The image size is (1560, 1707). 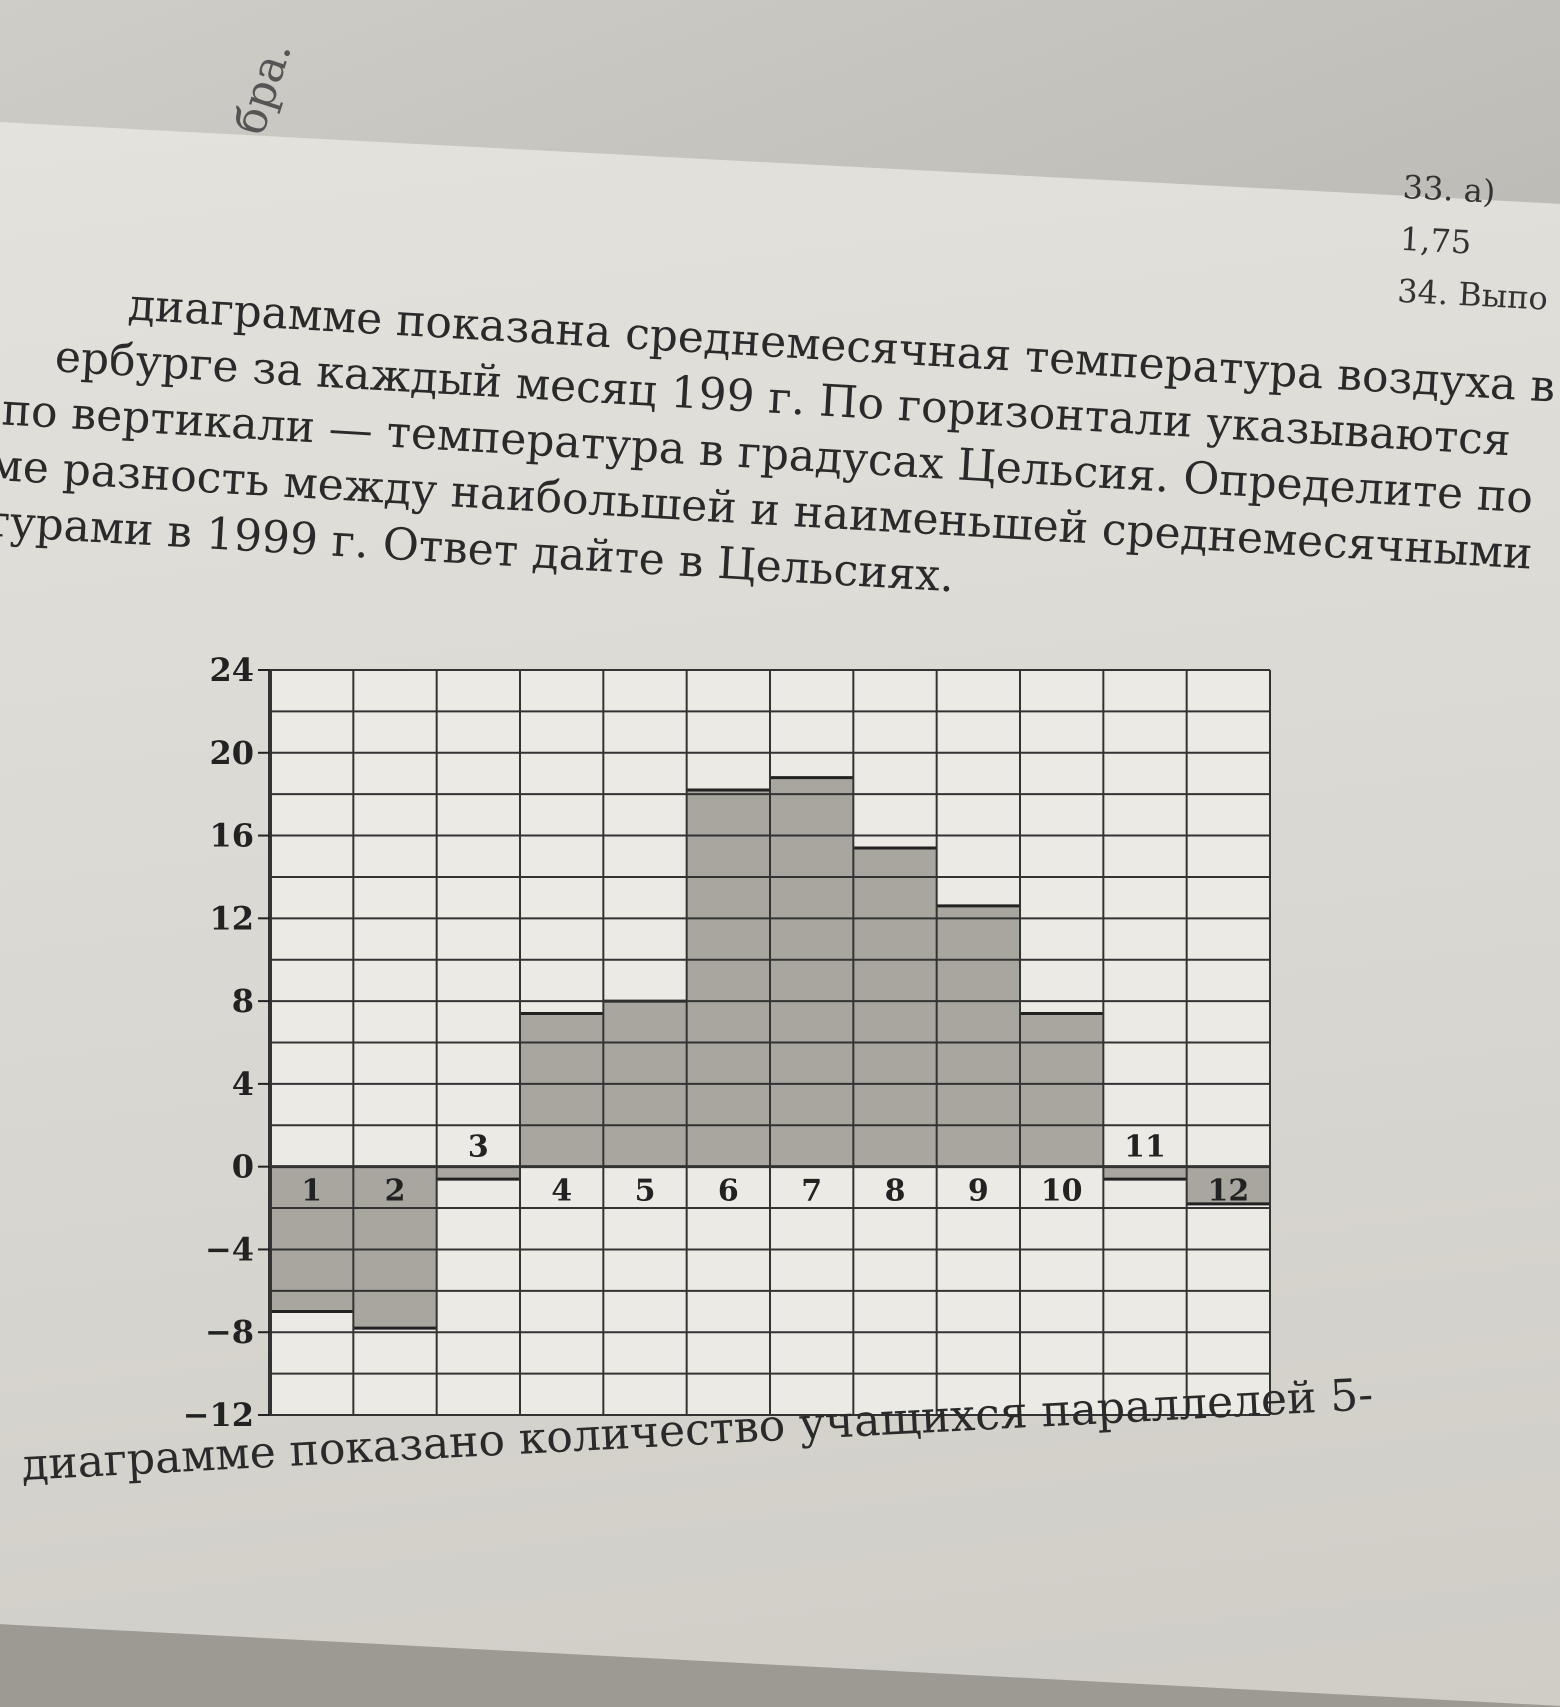 What do you see at coordinates (478, 1147) in the screenshot?
I see `x-category-label: 3` at bounding box center [478, 1147].